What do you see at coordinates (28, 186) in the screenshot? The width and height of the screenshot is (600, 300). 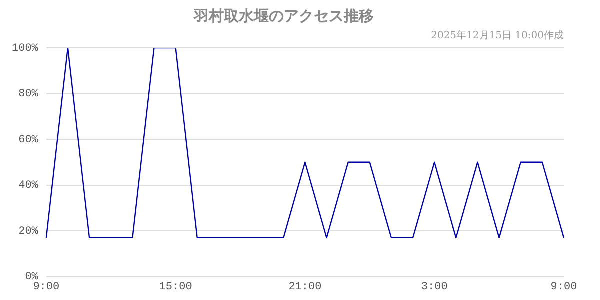 I see `y-tick-label: 40%` at bounding box center [28, 186].